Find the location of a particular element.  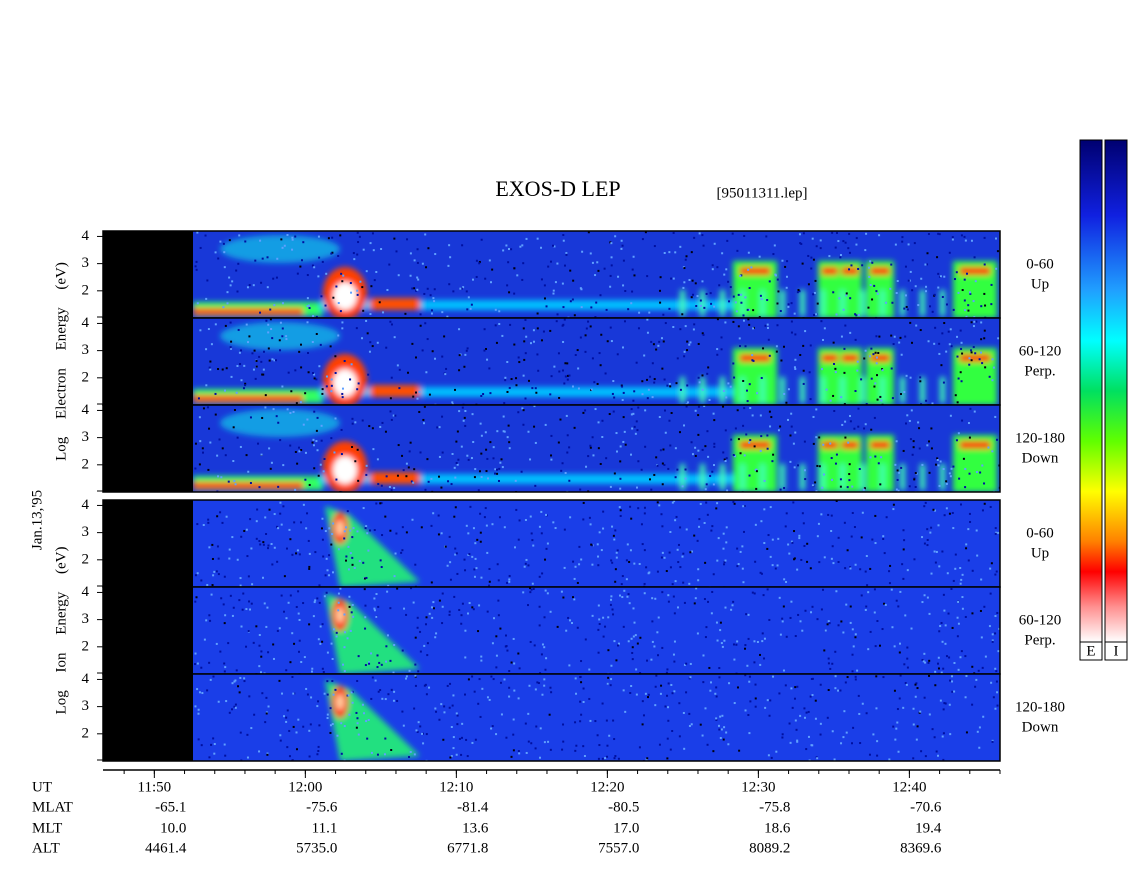

flux-column-core is located at coordinates (755, 358).